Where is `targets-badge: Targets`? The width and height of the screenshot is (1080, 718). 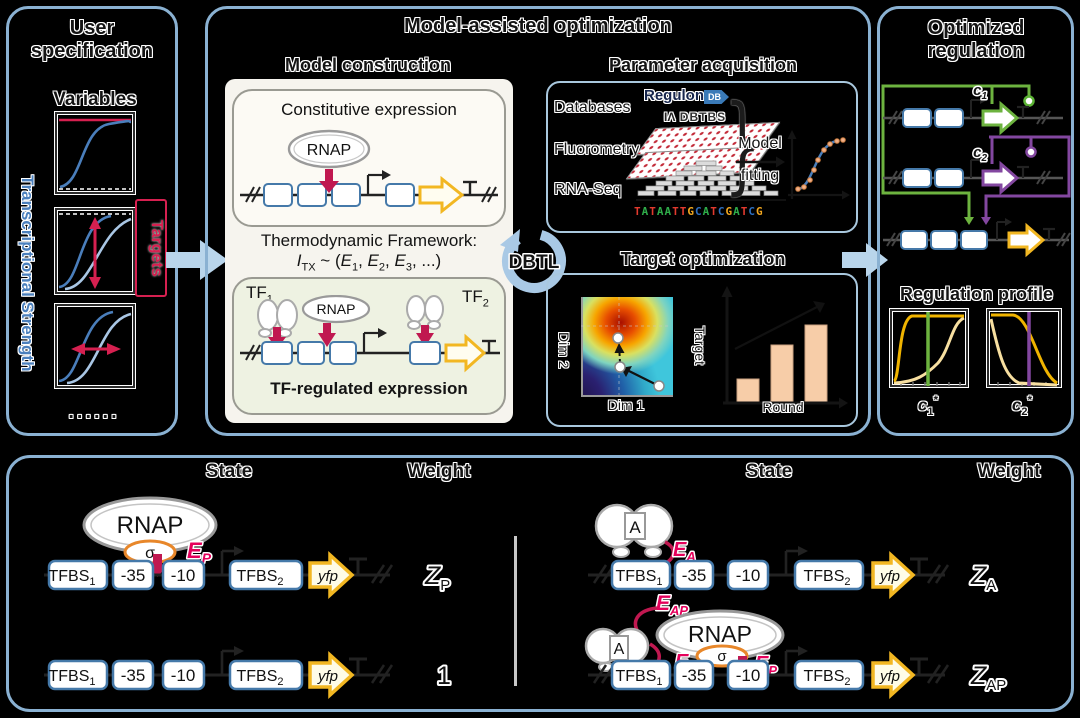
targets-badge: Targets is located at coordinates (151, 248).